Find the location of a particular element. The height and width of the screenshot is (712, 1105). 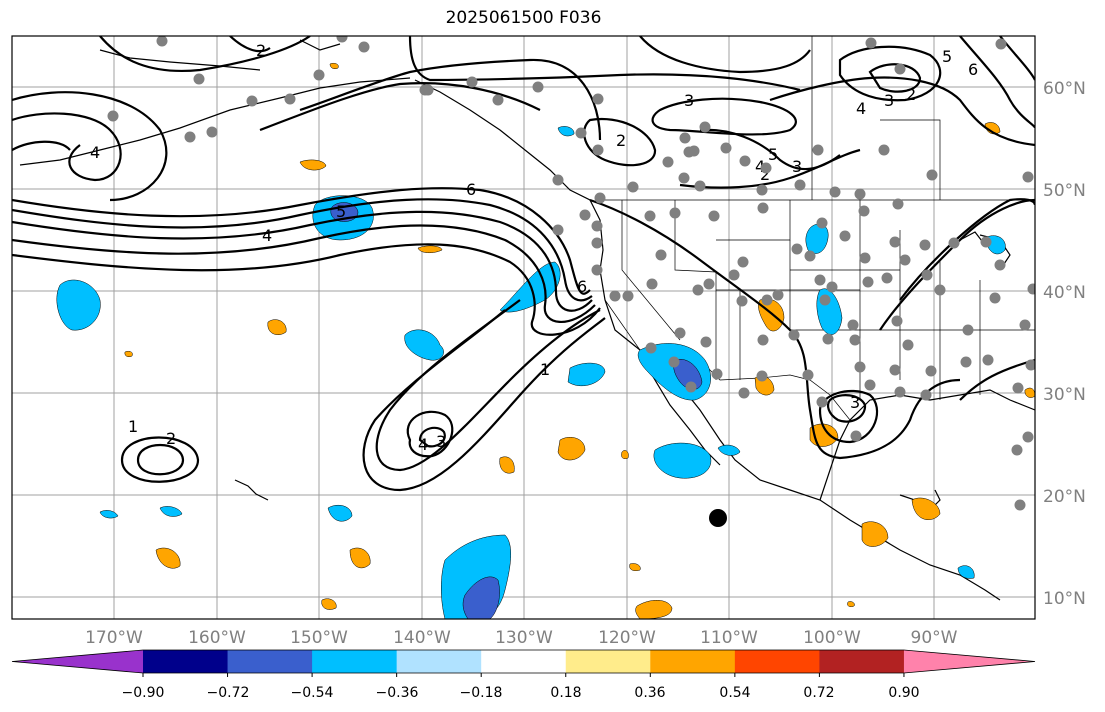

contour-label-5c: 5 is located at coordinates (947, 56).